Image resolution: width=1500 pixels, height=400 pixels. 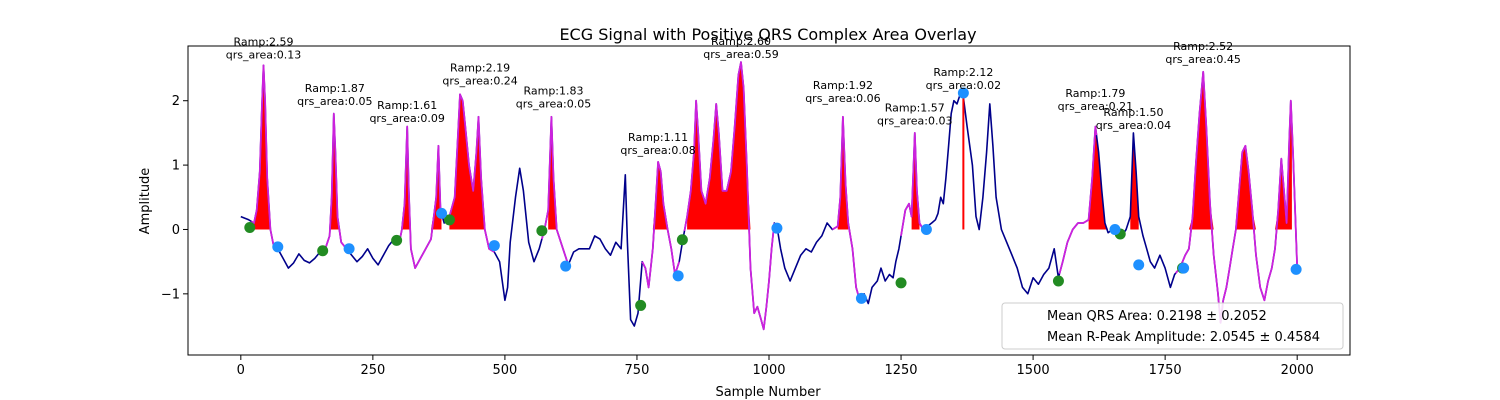 I want to click on ramp-label: Ramp:2.59, so click(x=264, y=42).